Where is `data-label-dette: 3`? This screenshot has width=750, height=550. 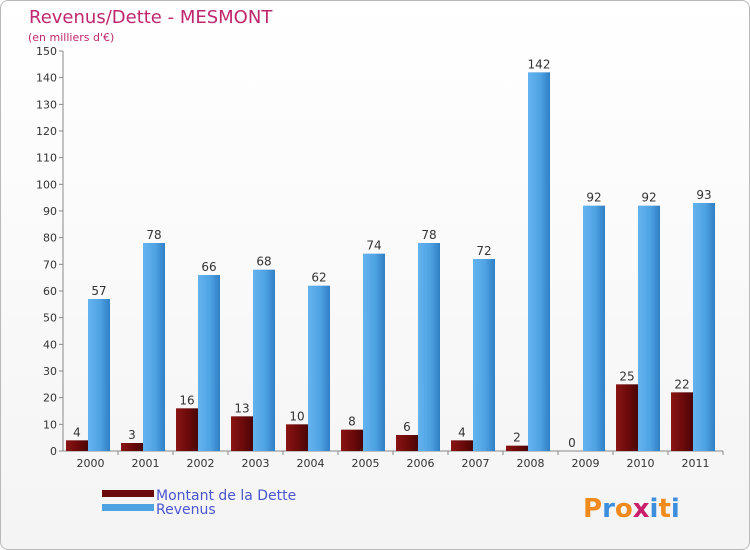
data-label-dette: 3 is located at coordinates (132, 435).